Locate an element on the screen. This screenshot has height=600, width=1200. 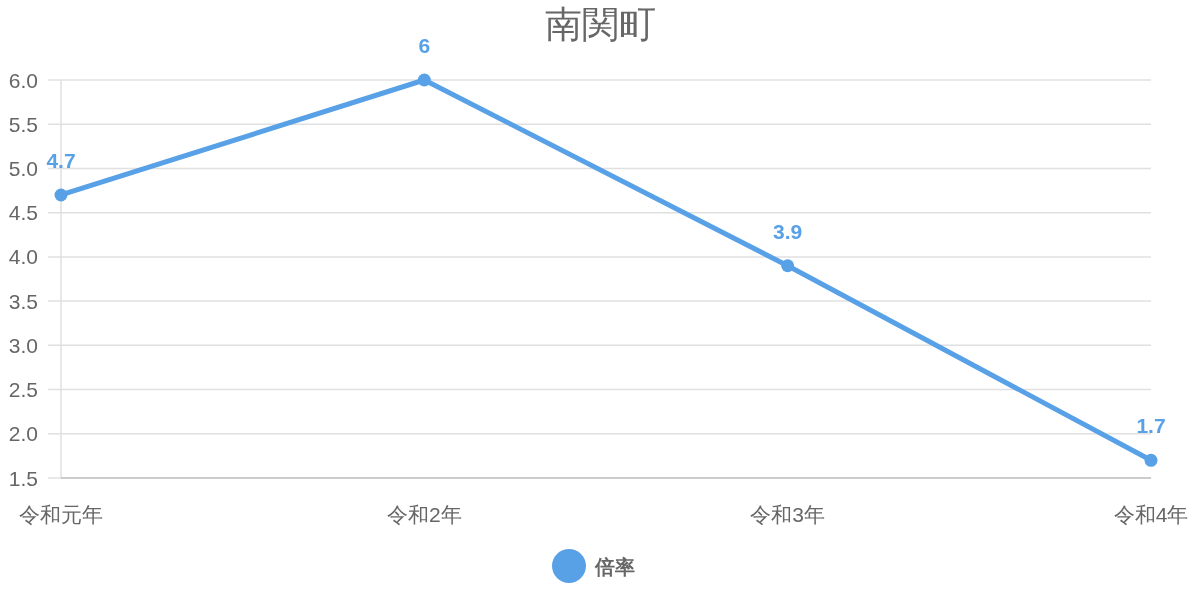
ytick: 4.0 is located at coordinates (23, 257).